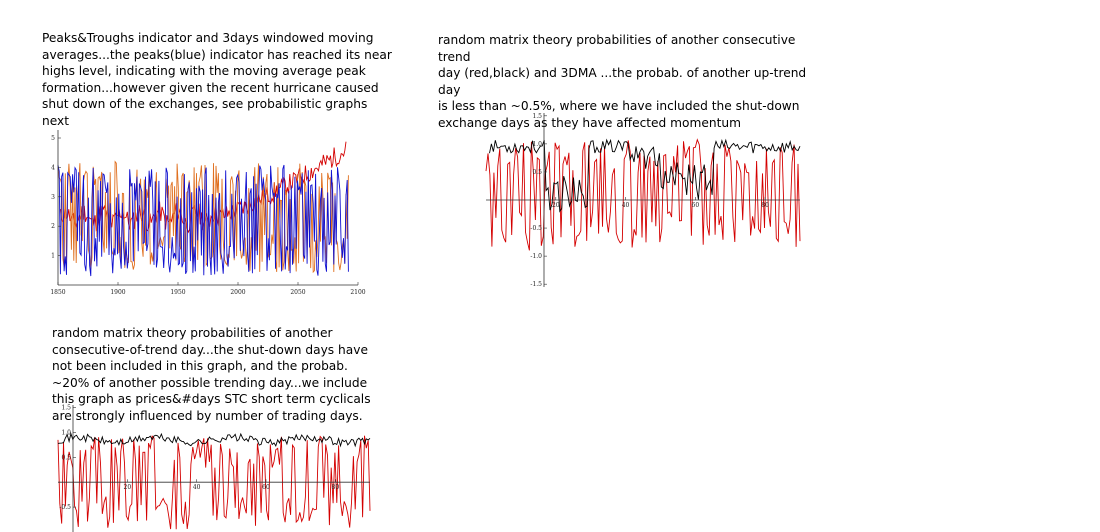 This screenshot has width=1100, height=532. I want to click on y-tick-label: -1.5, so click(536, 284).